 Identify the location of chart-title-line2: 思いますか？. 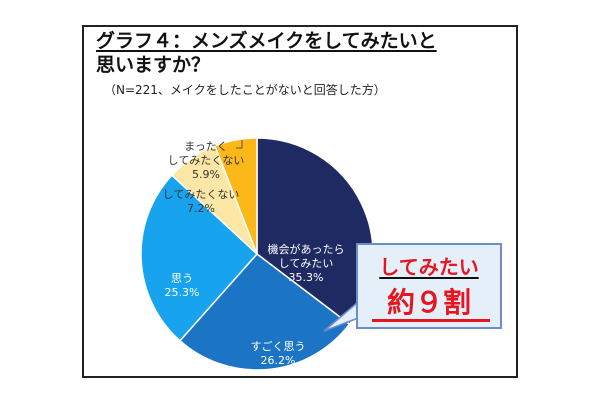
(153, 65).